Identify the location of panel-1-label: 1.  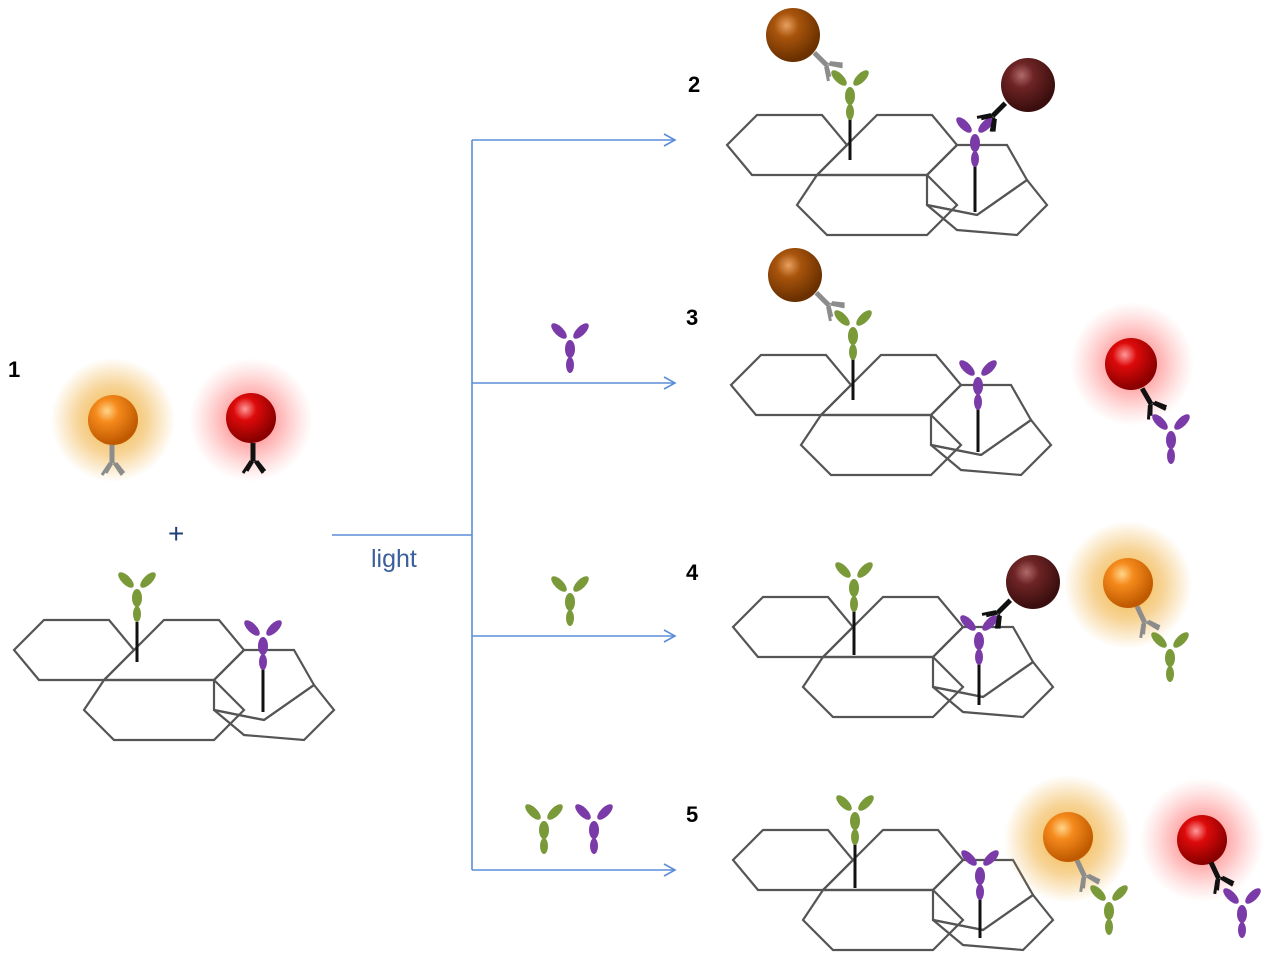
(14, 369).